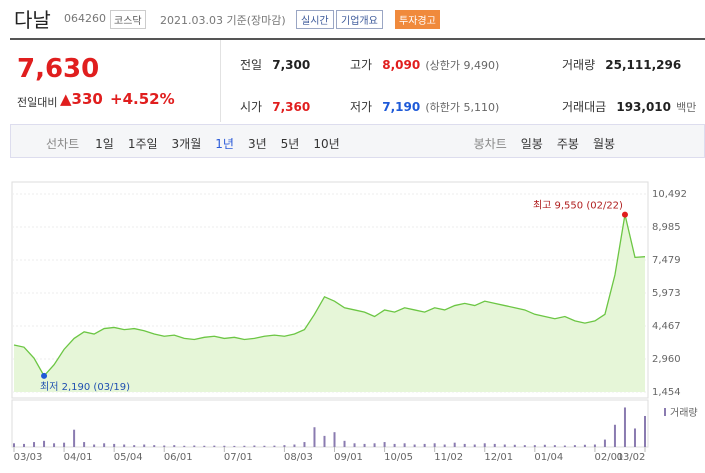 The width and height of the screenshot is (705, 473). Describe the element at coordinates (462, 65) in the screenshot. I see `cell-extra: (상한가 9,490)` at that location.